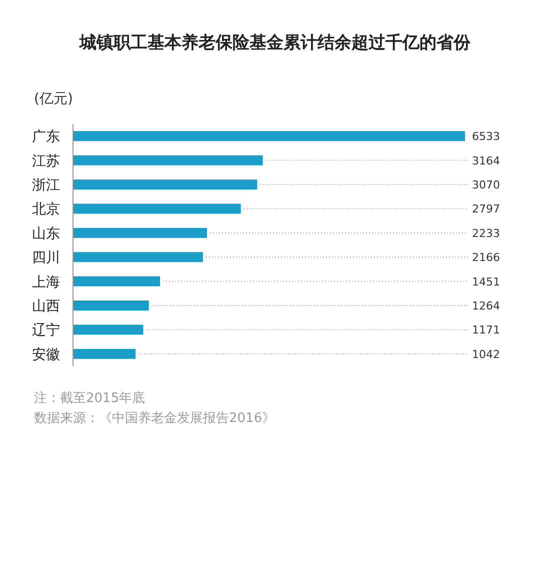 The height and width of the screenshot is (566, 550). I want to click on data-label: 3070, so click(486, 185).